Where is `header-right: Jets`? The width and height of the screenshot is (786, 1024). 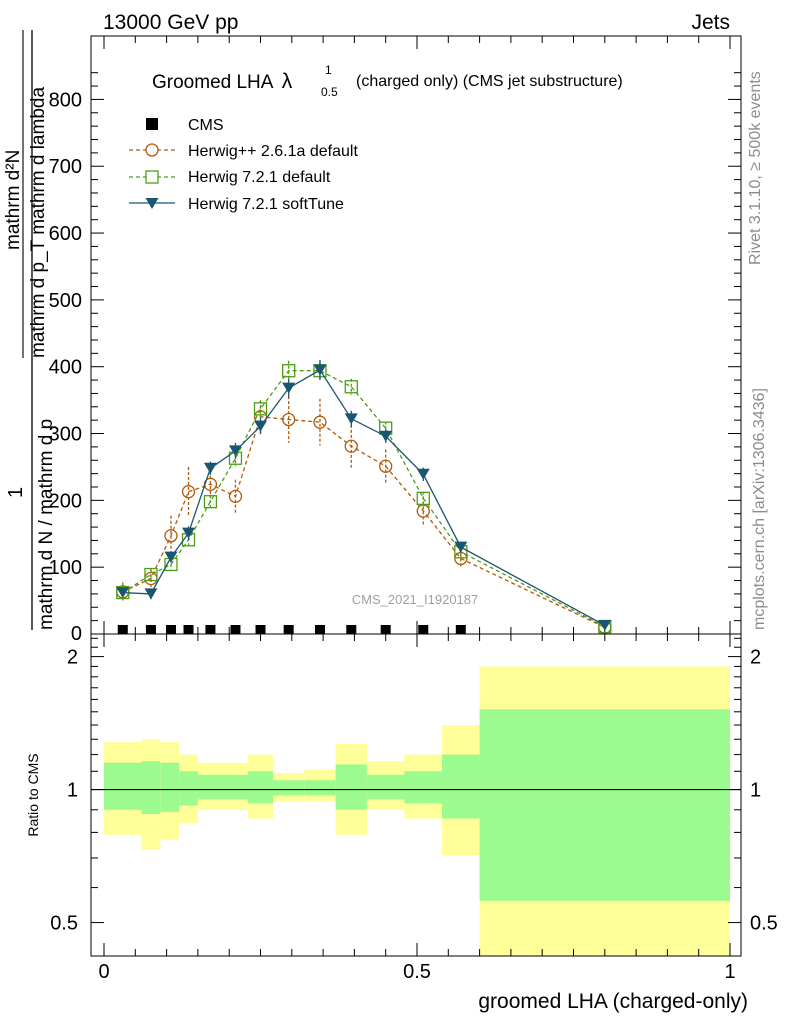
header-right: Jets is located at coordinates (710, 22).